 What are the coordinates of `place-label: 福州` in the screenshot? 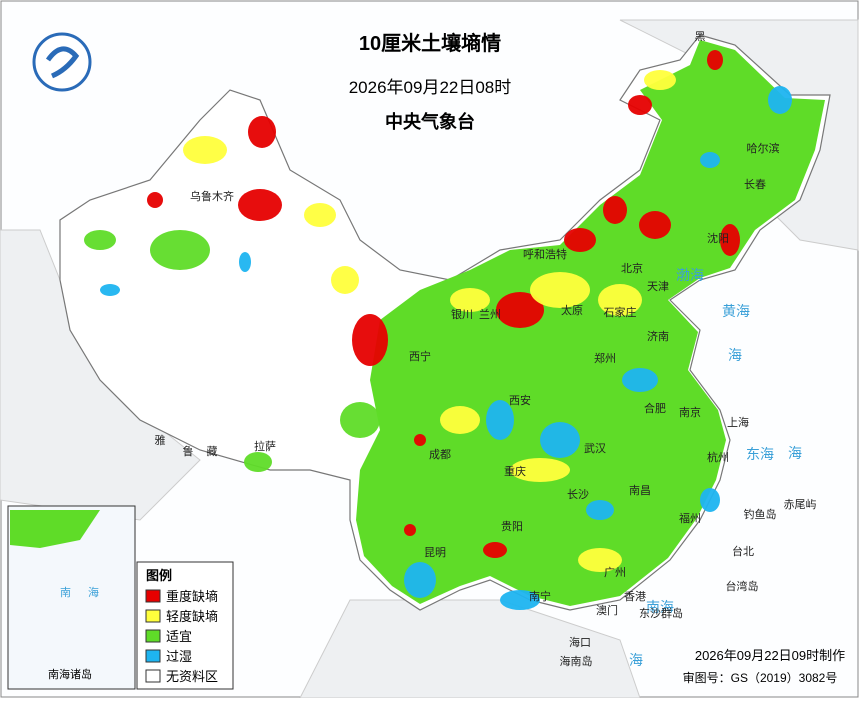 It's located at (690, 518).